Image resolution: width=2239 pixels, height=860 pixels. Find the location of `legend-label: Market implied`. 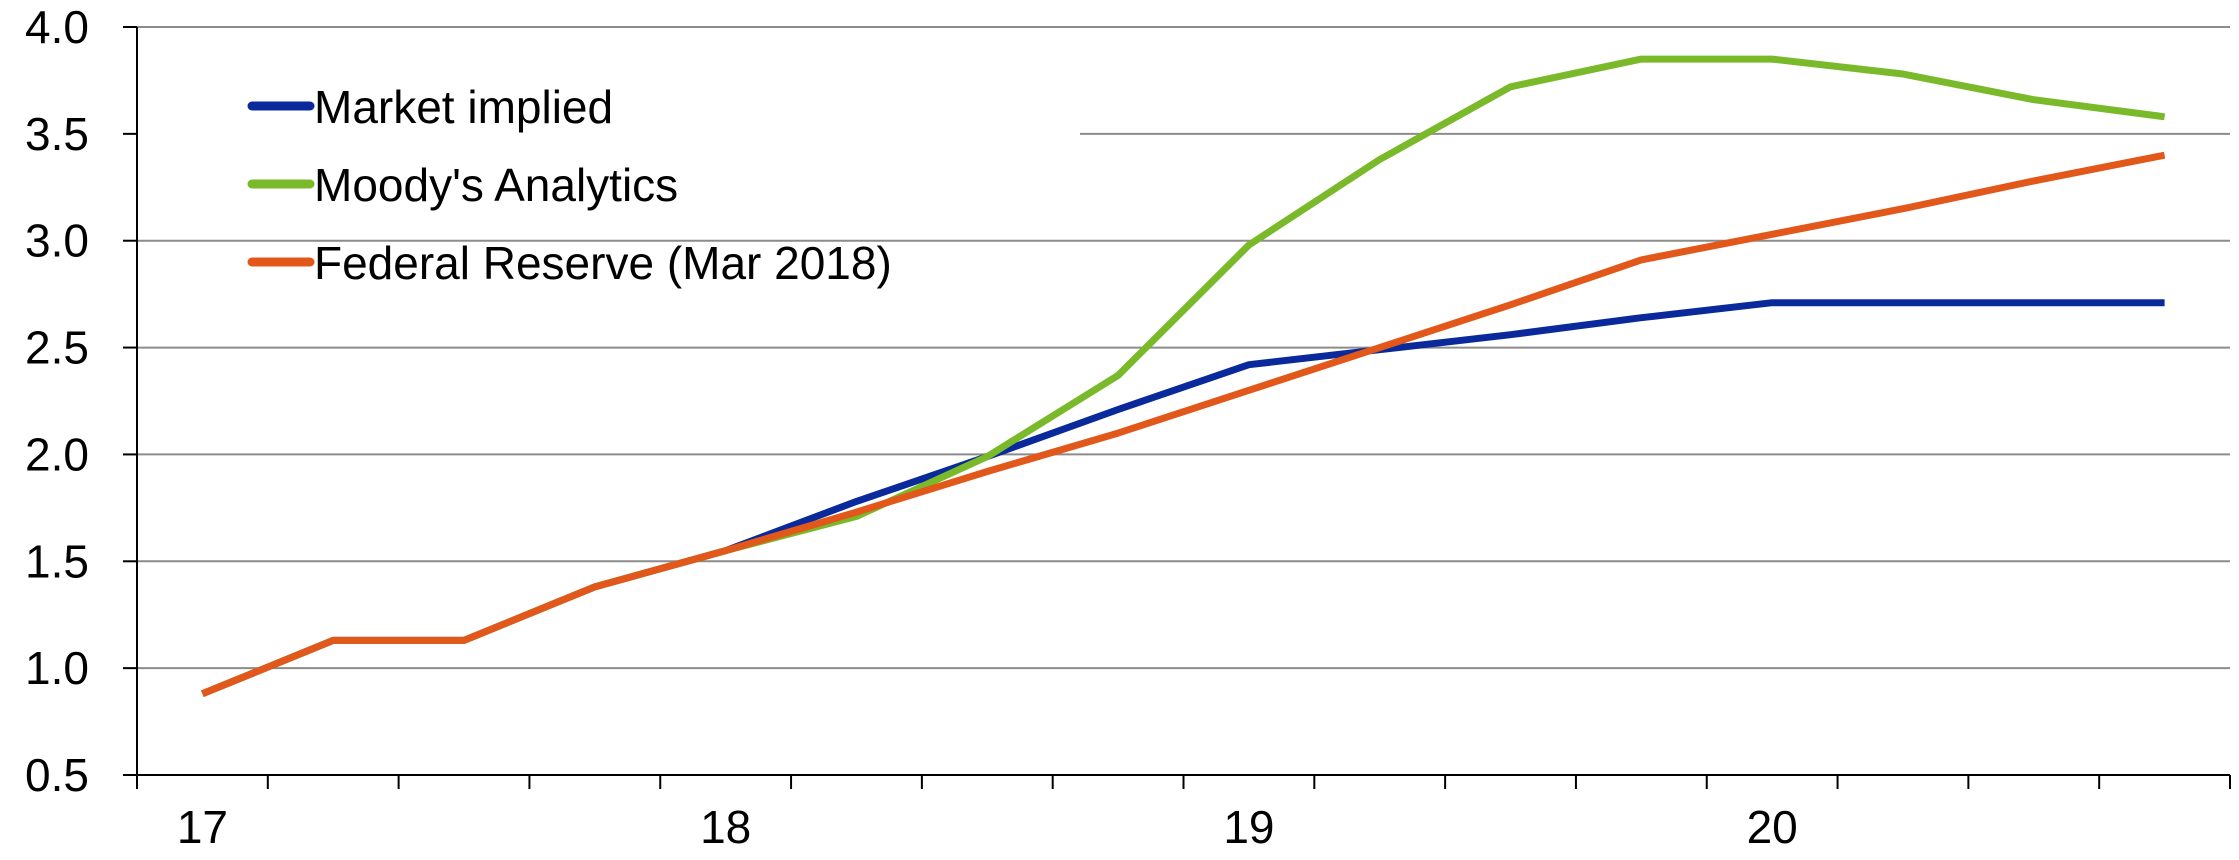

legend-label: Market implied is located at coordinates (463, 107).